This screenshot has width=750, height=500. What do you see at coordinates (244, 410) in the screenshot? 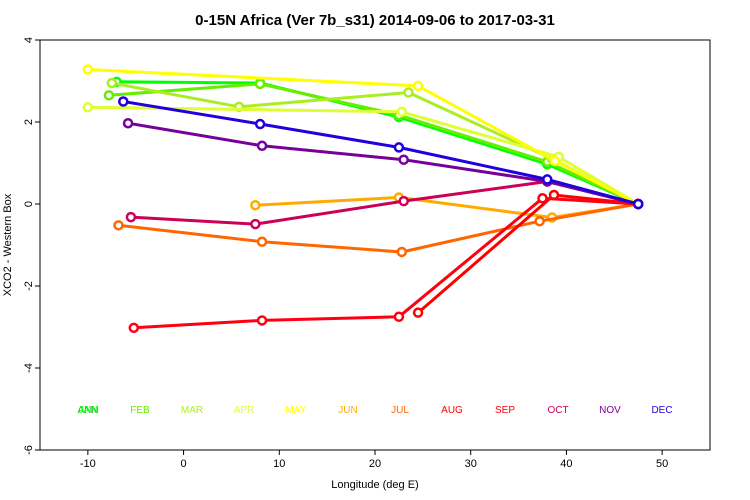
I see `legend-entry-apr: APR` at bounding box center [244, 410].